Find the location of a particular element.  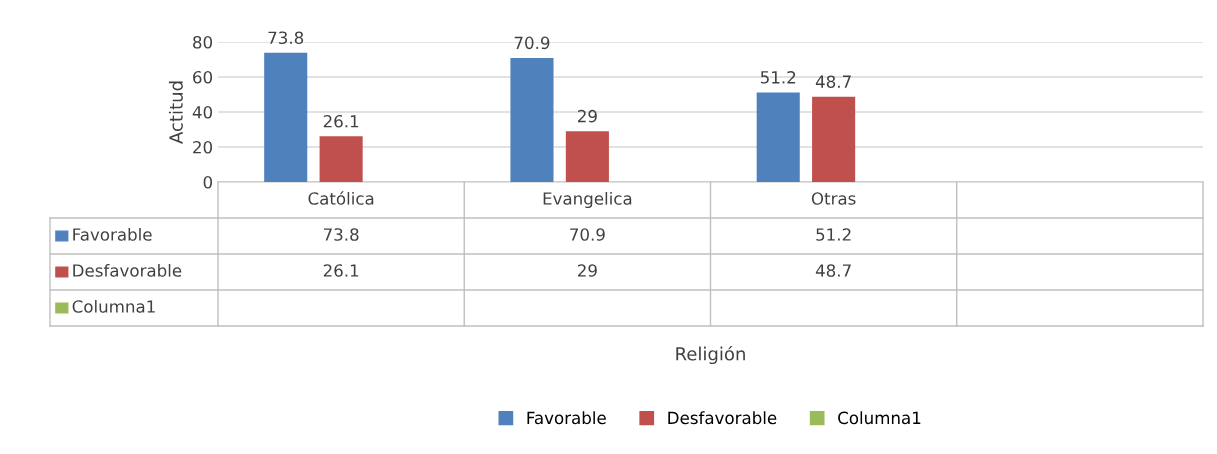

data-label: 73.8 is located at coordinates (286, 38).